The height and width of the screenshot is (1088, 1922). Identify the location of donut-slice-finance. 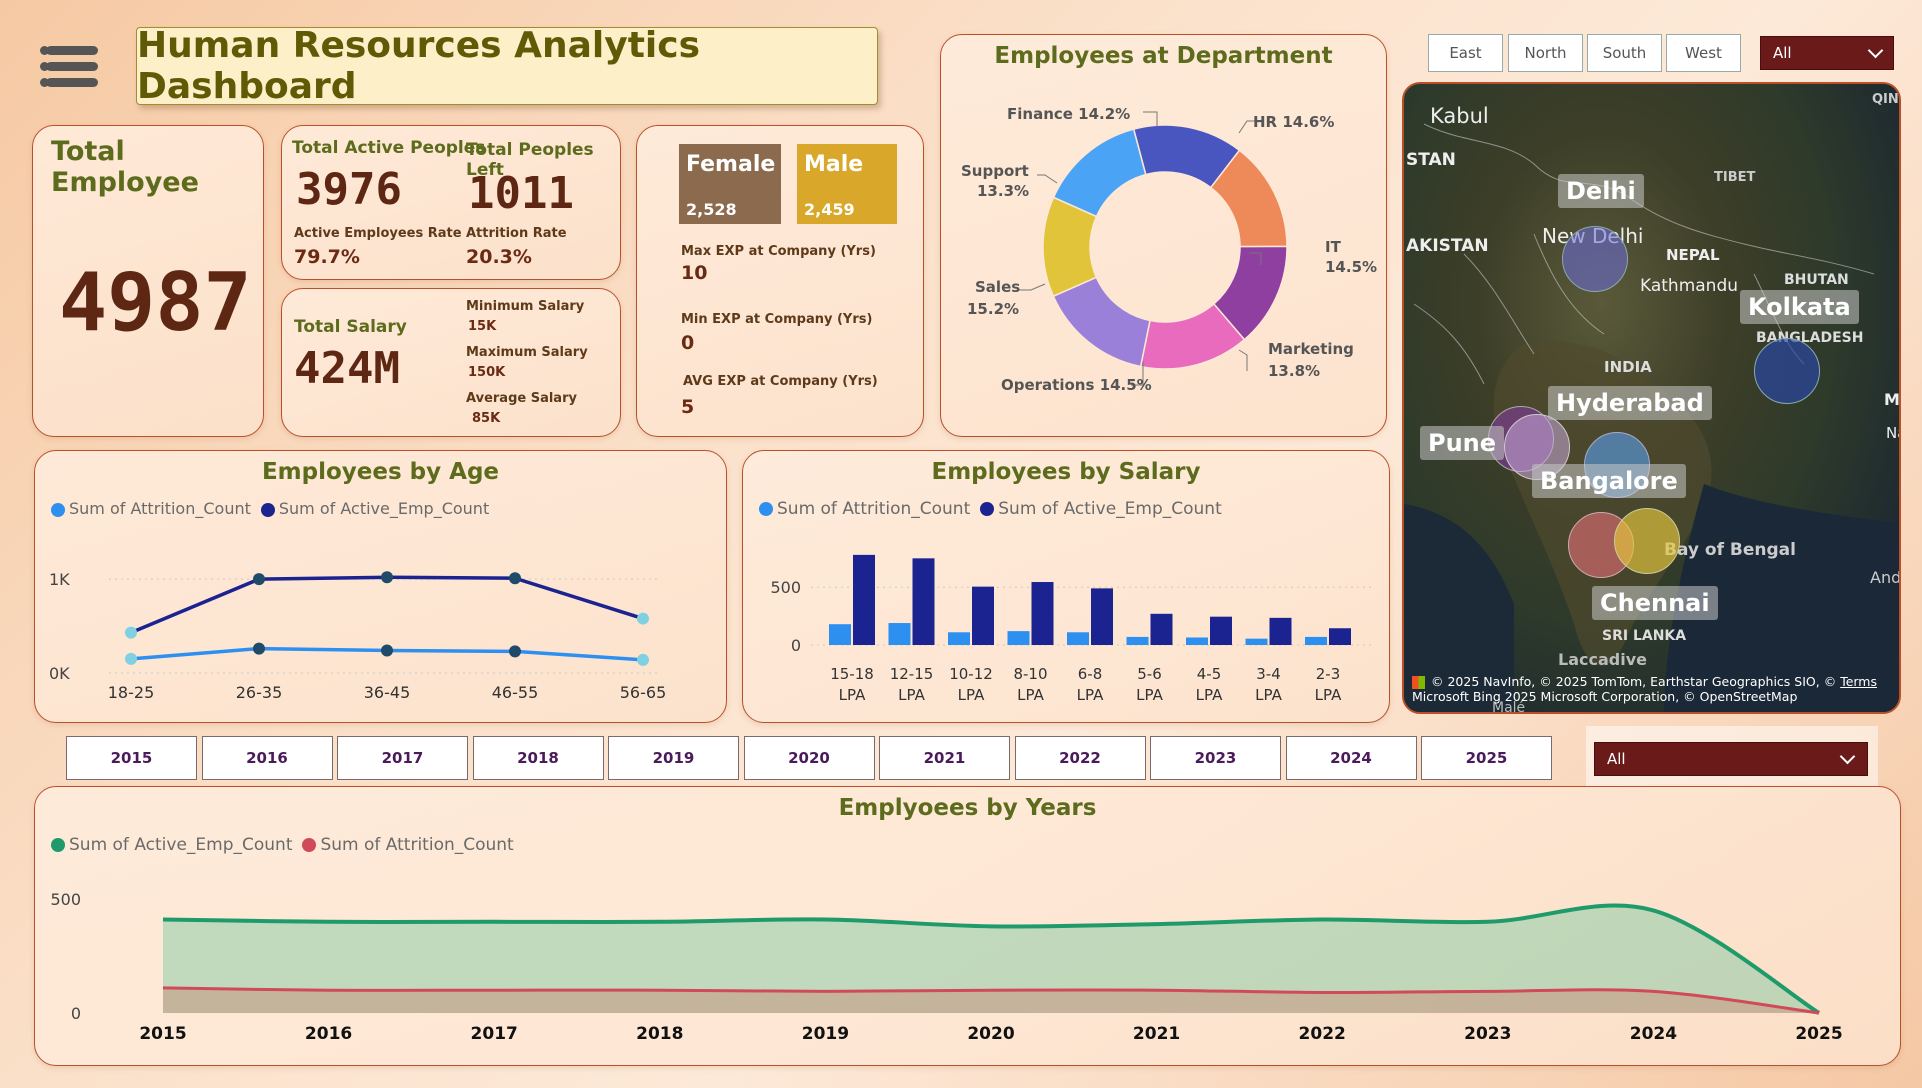
(1099, 173).